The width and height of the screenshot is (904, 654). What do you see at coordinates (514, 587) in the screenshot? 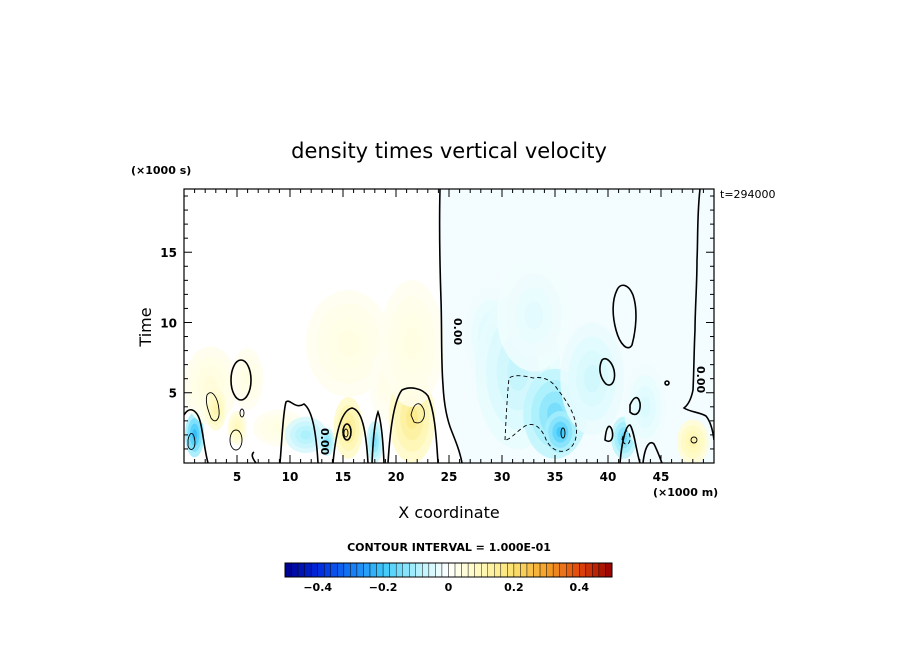
I see `colorbar-tick-label: 0.2` at bounding box center [514, 587].